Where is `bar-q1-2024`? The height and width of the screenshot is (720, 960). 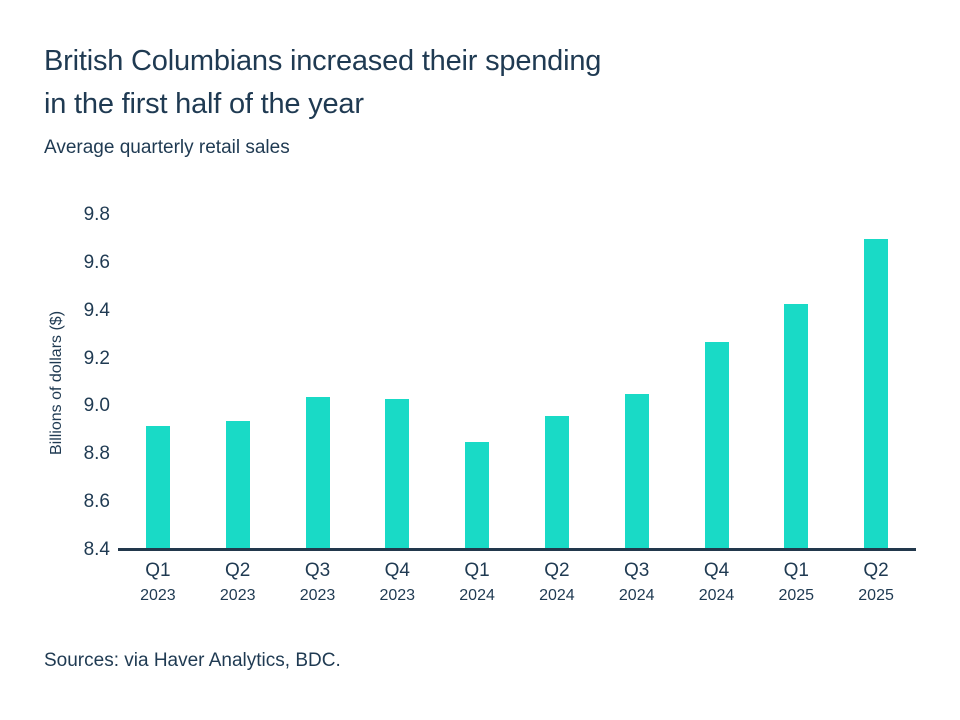
bar-q1-2024 is located at coordinates (477, 496).